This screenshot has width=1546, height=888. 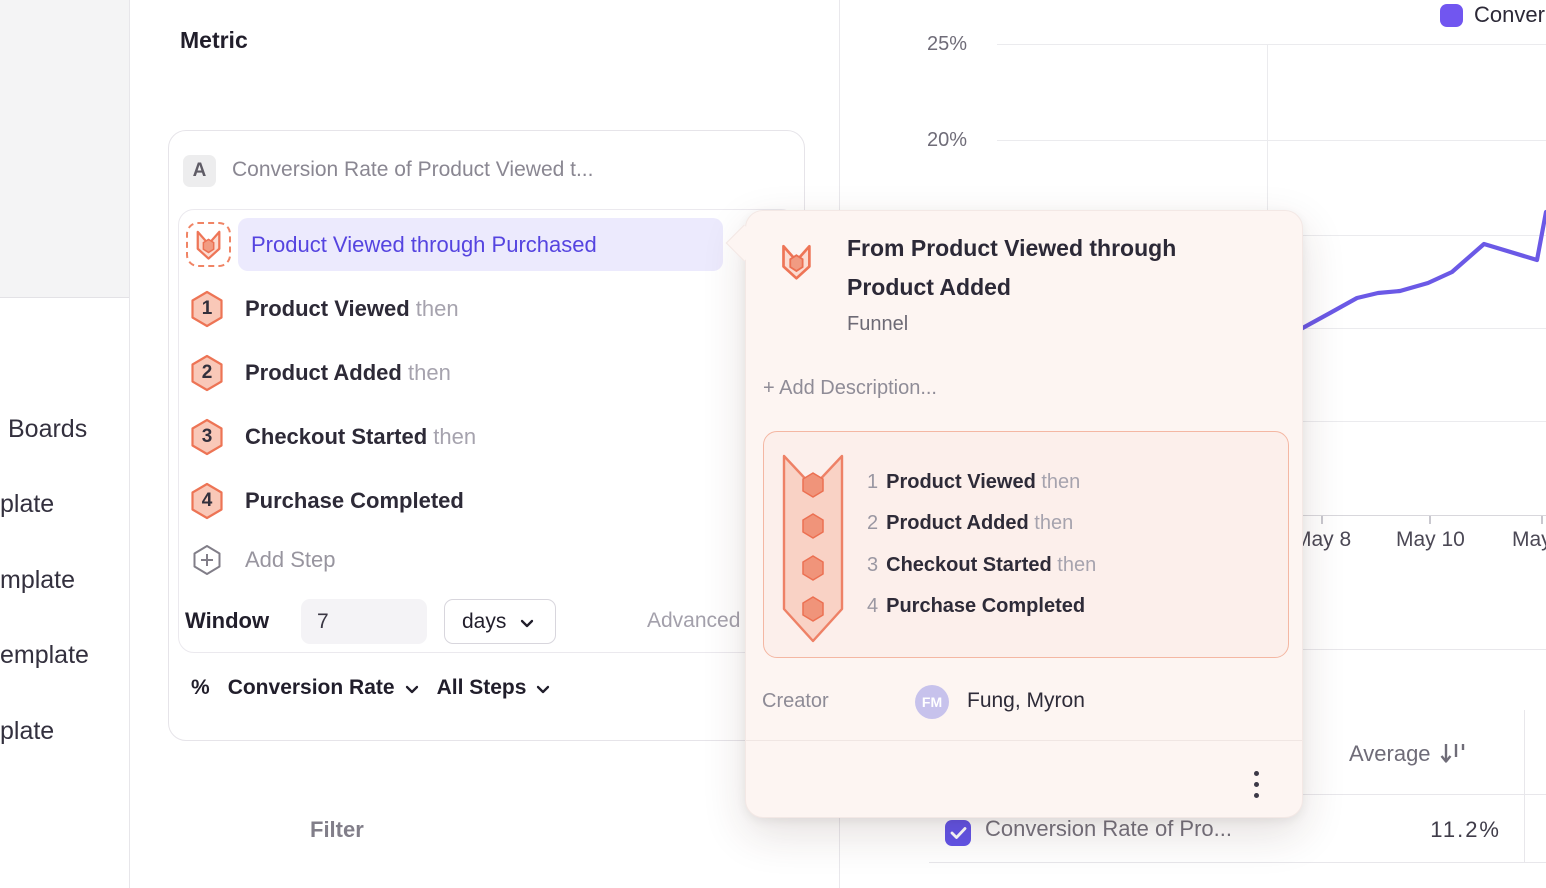 I want to click on popover-metric-type: Funnel, so click(x=878, y=324).